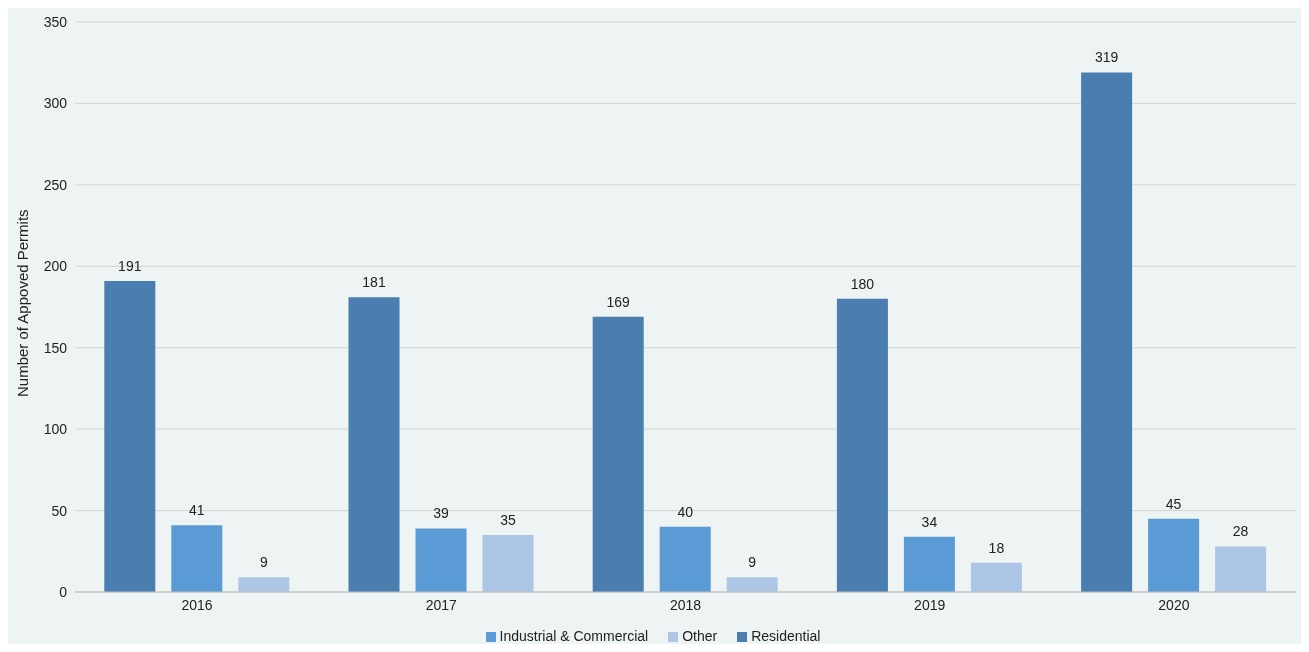 This screenshot has height=652, width=1309. Describe the element at coordinates (508, 520) in the screenshot. I see `data-label: 35` at that location.